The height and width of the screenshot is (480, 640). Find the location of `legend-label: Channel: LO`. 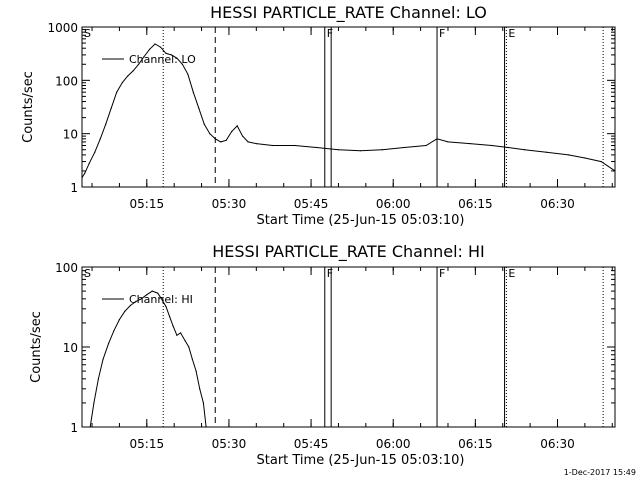

legend-label: Channel: LO is located at coordinates (162, 59).